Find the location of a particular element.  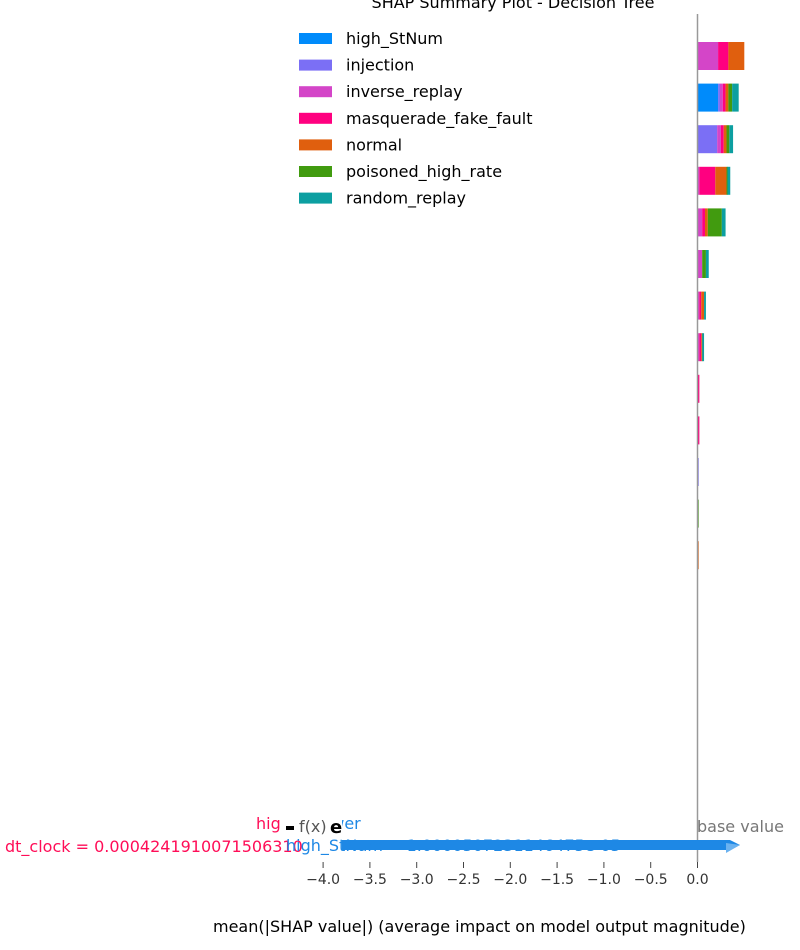

bar-row5-random_replay is located at coordinates (723, 222).